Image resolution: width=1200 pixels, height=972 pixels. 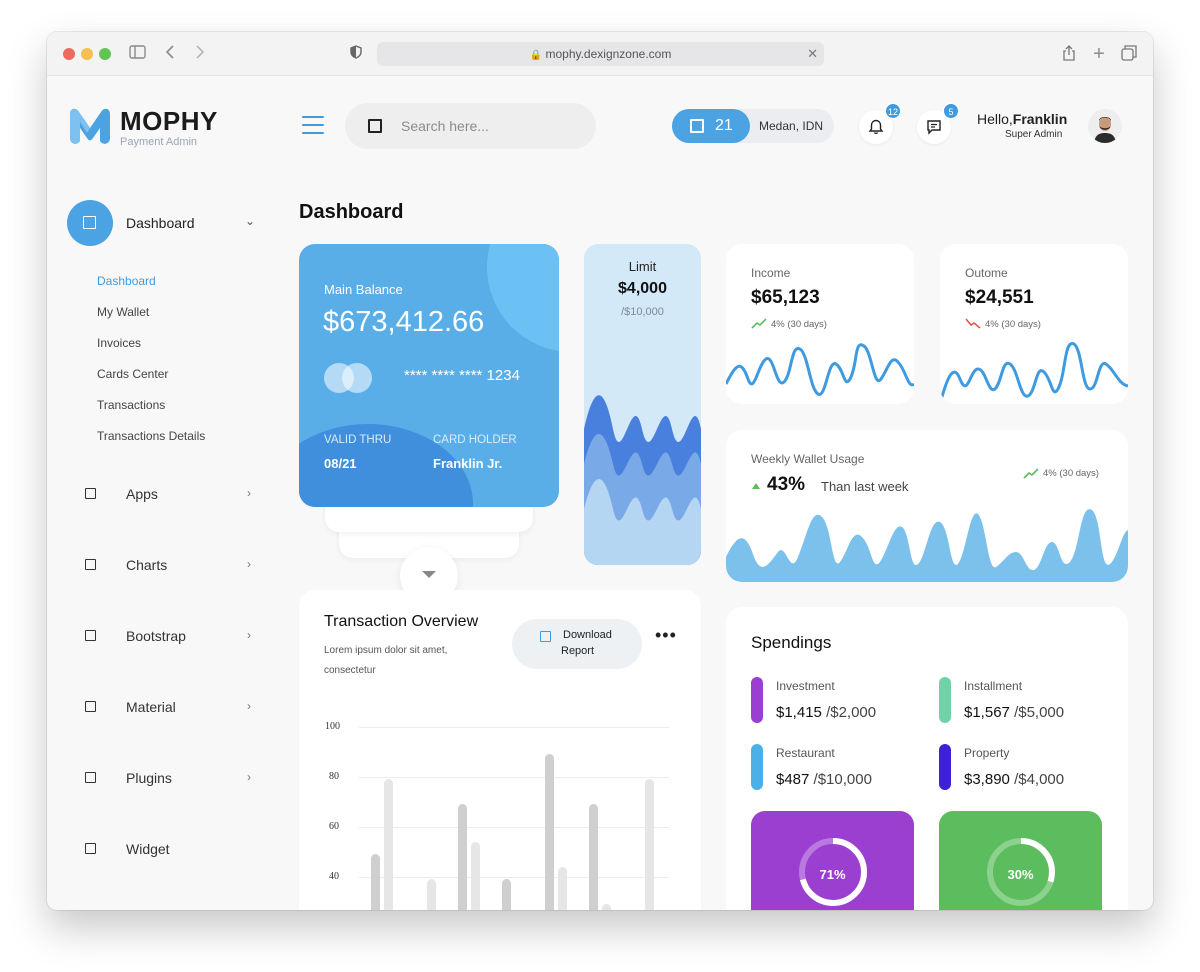 What do you see at coordinates (756, 486) in the screenshot?
I see `trend-up-arrow-icon` at bounding box center [756, 486].